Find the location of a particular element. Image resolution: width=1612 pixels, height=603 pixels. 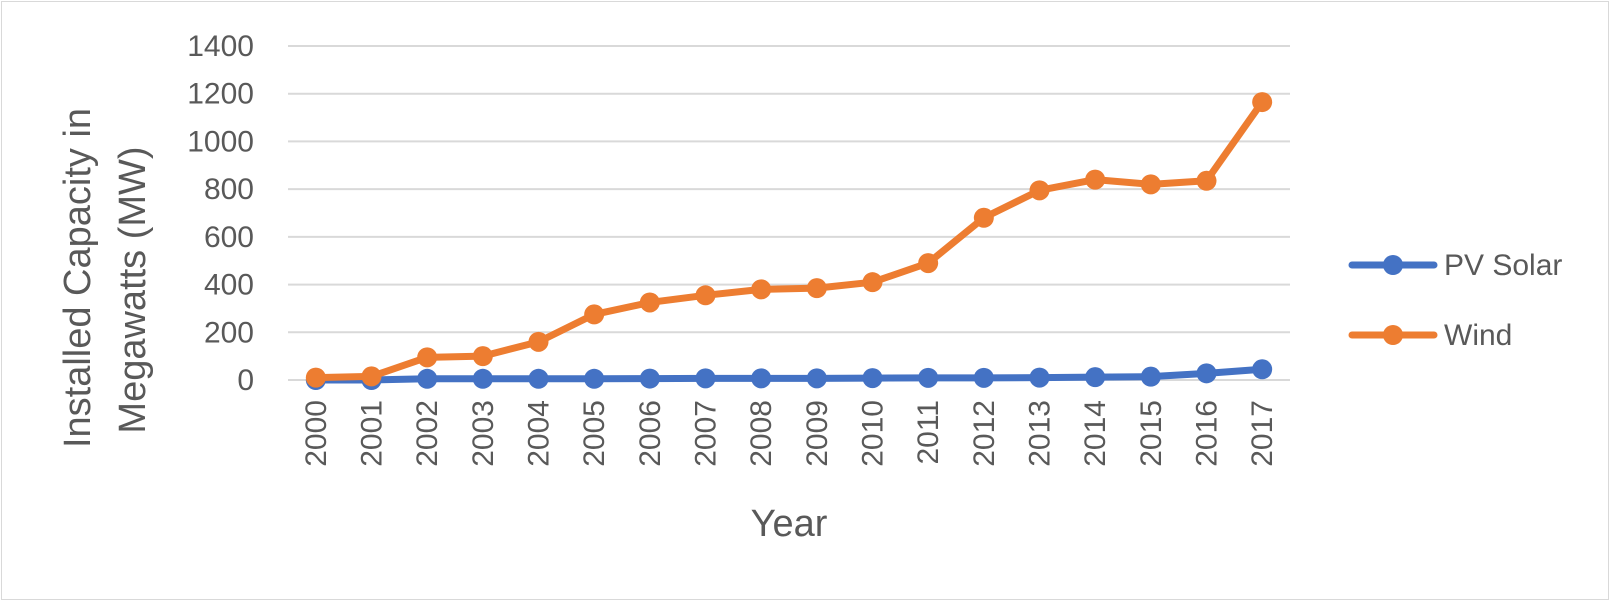

y-tick-label: 1200 is located at coordinates (220, 94).